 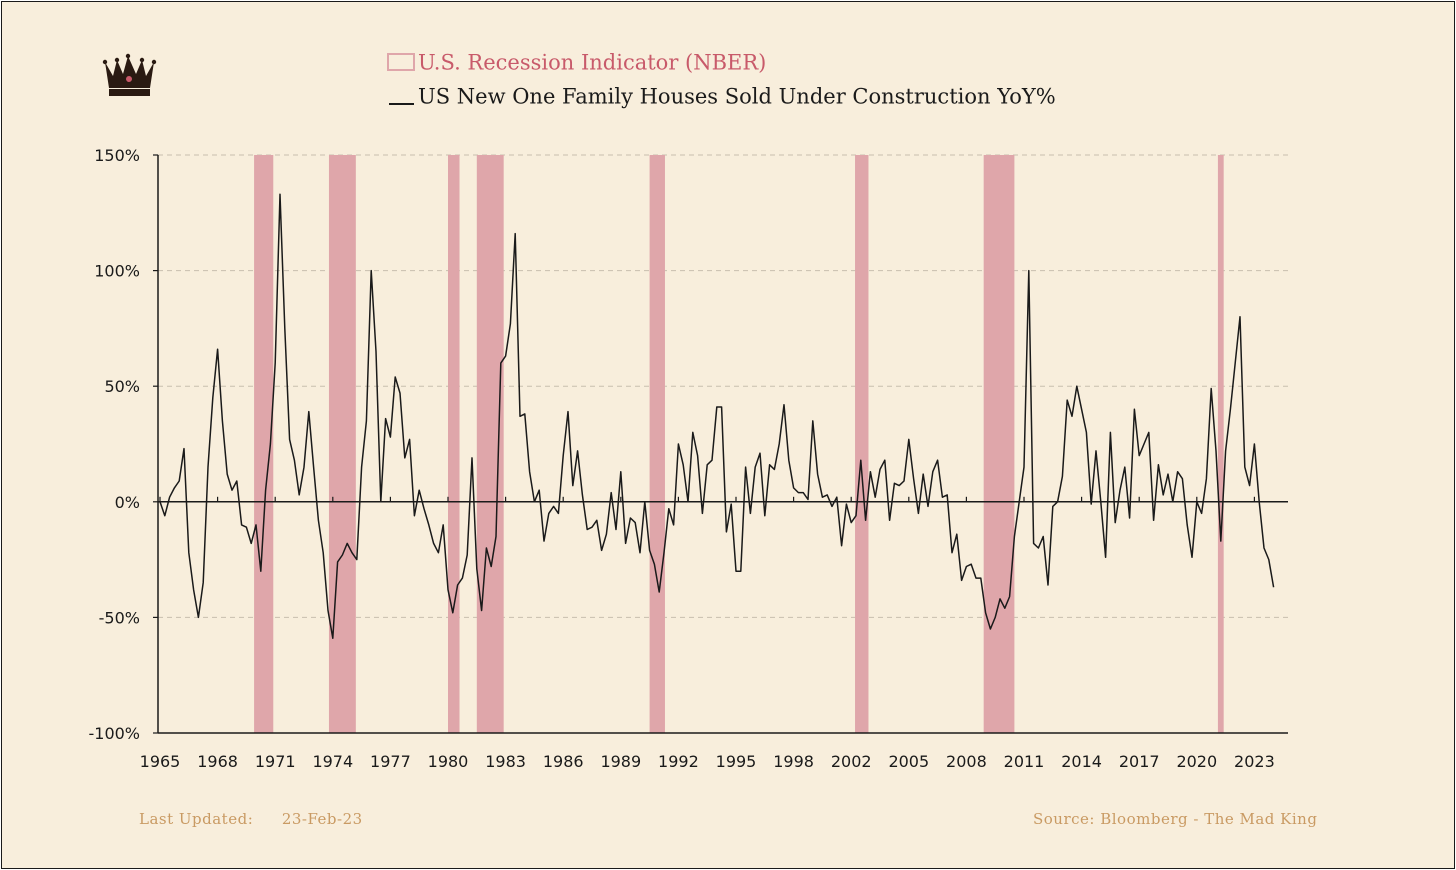 What do you see at coordinates (620, 761) in the screenshot?
I see `x-tick-label: 1989` at bounding box center [620, 761].